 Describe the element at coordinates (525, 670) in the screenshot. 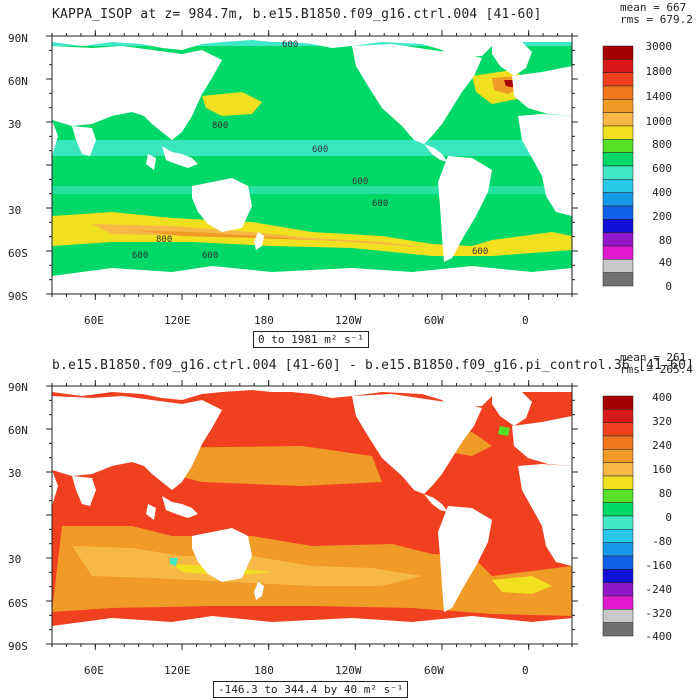

I see `panel2-xtick-0: 0` at that location.